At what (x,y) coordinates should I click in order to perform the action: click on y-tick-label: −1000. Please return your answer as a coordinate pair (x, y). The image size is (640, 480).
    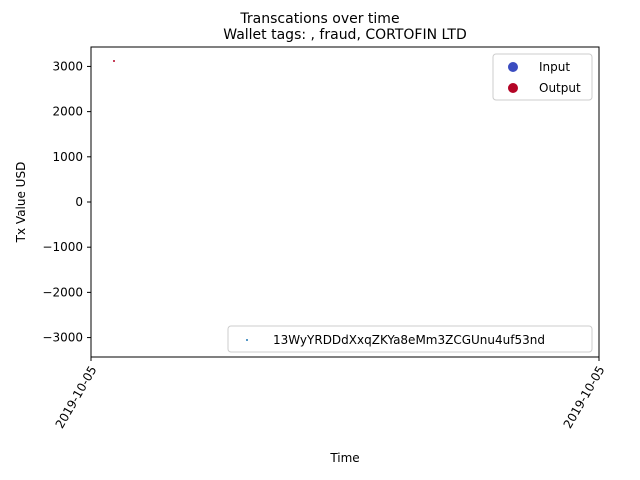
    Looking at the image, I should click on (62, 247).